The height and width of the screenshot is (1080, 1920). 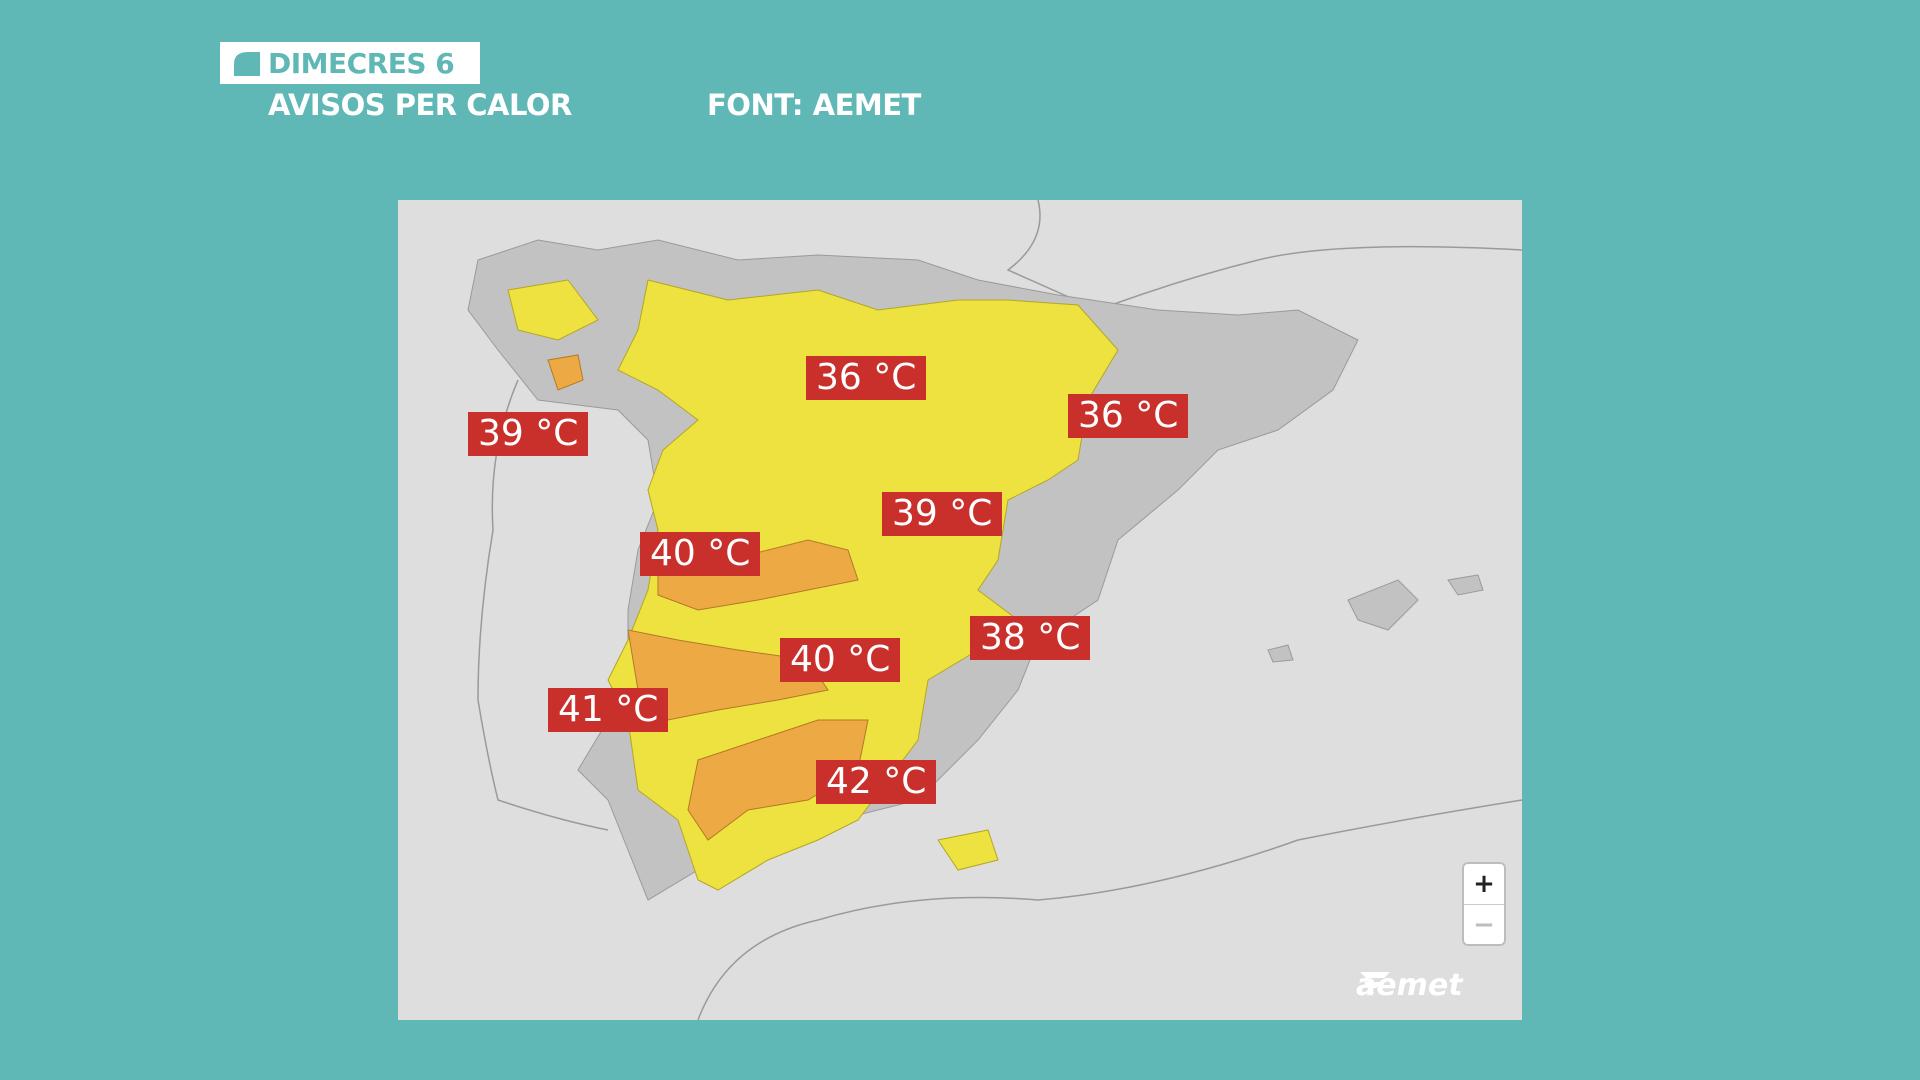 I want to click on temp-label-tajo: 40 °C, so click(x=700, y=554).